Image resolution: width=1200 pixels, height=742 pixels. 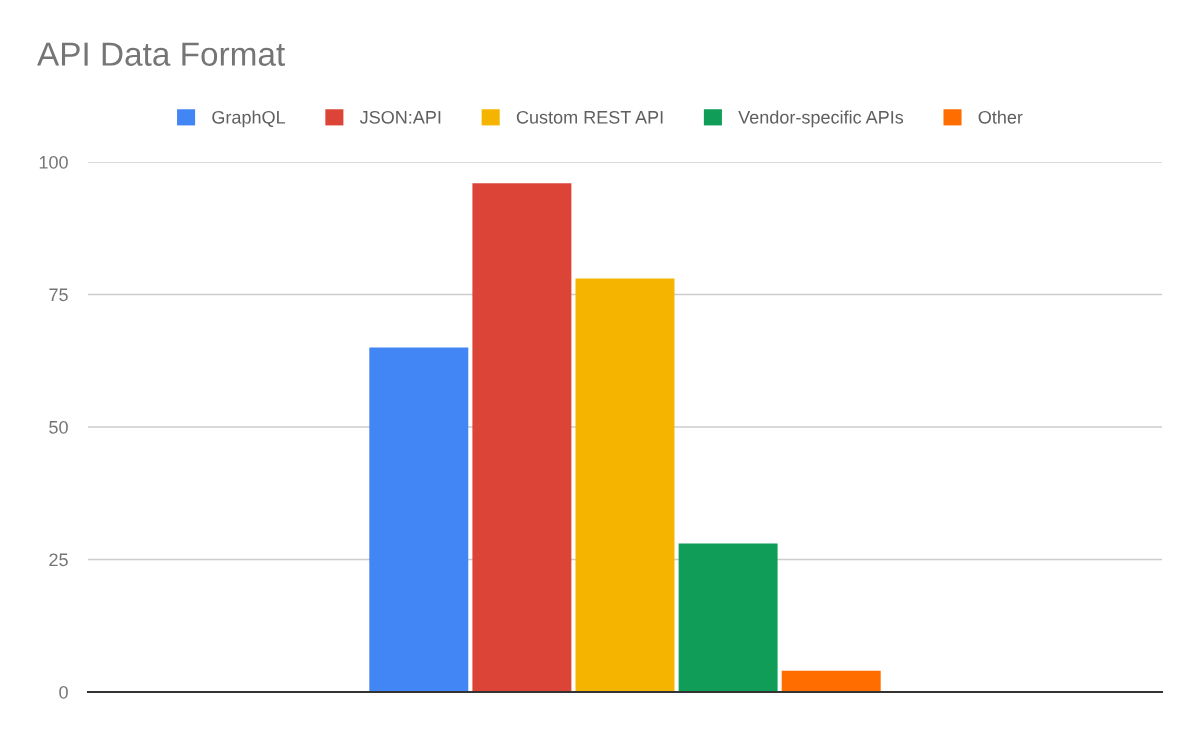 I want to click on legend-label: GraphQL, so click(x=249, y=119).